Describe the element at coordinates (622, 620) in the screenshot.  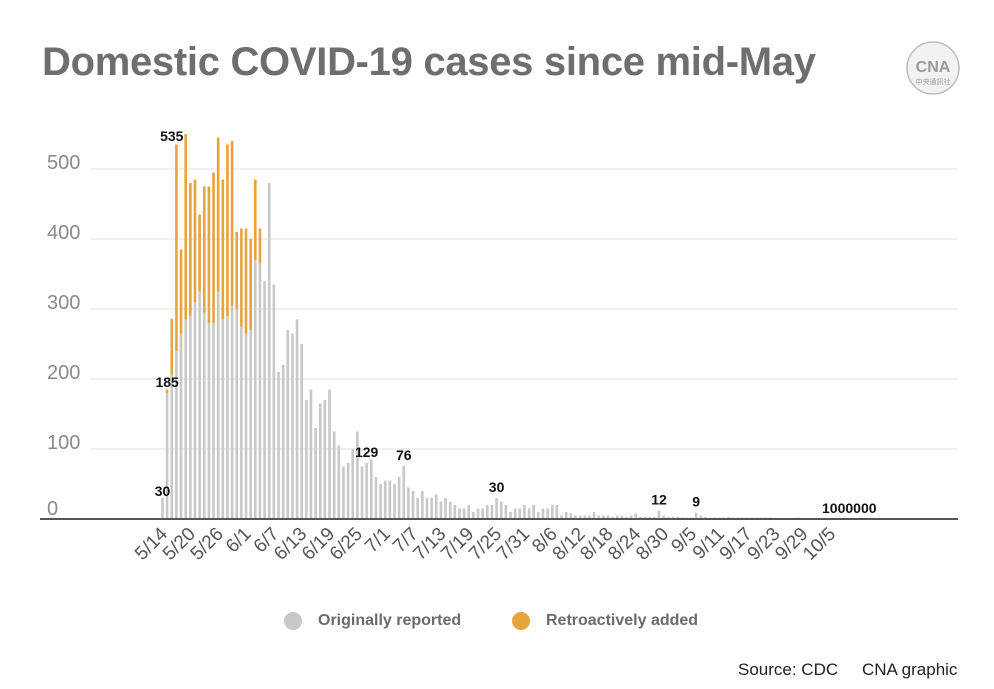
I see `legend-retro-label: Retroactively added` at that location.